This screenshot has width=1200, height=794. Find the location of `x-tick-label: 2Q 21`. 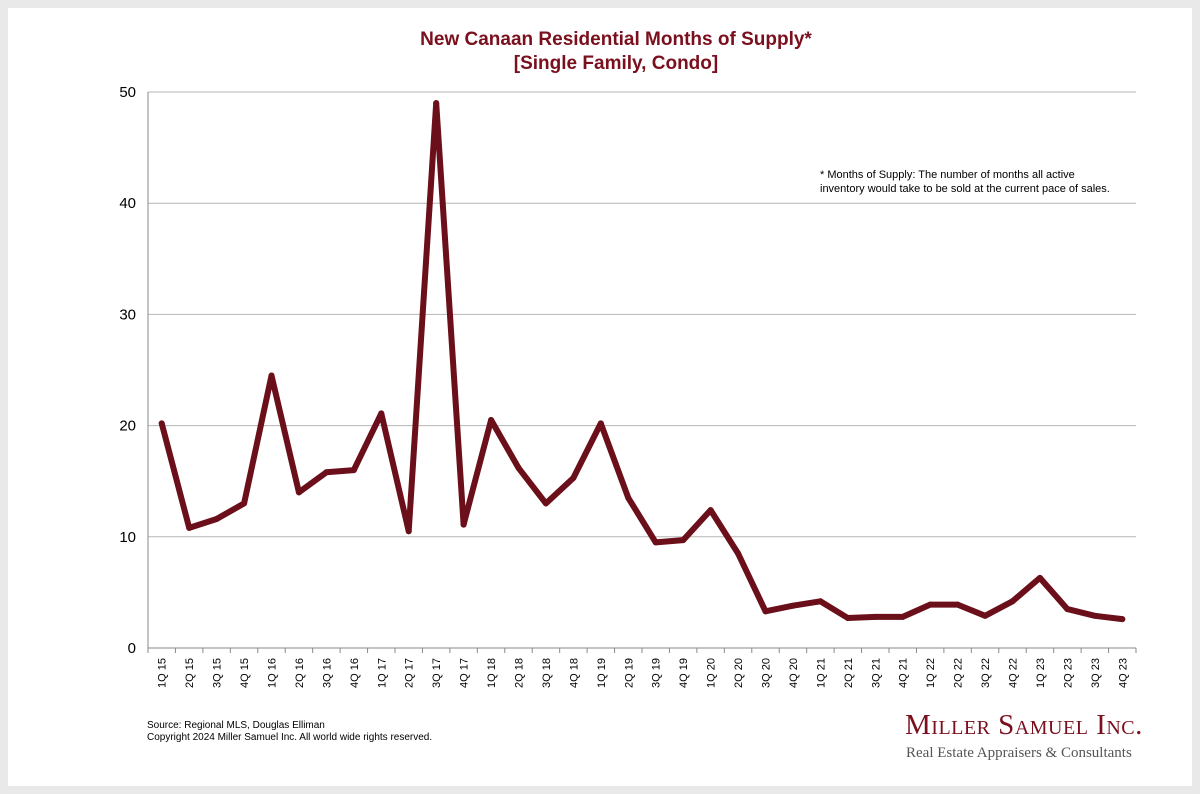

x-tick-label: 2Q 21 is located at coordinates (849, 673).